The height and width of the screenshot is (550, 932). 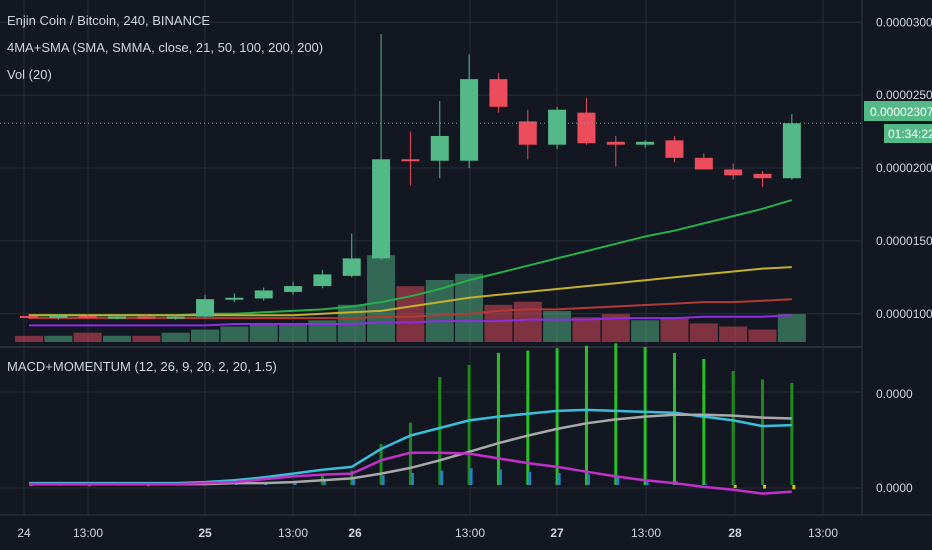 What do you see at coordinates (898, 122) in the screenshot?
I see `price-badge: 0.00002307 01:34:22` at bounding box center [898, 122].